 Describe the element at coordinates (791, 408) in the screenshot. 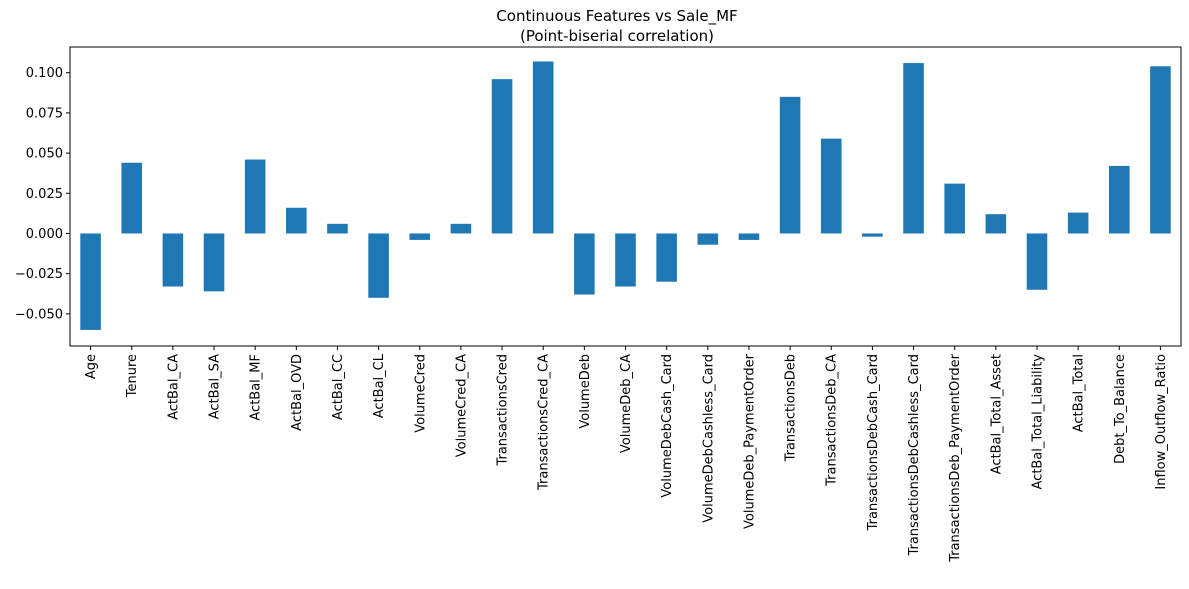

I see `x-tick-label: TransactionsDeb` at that location.